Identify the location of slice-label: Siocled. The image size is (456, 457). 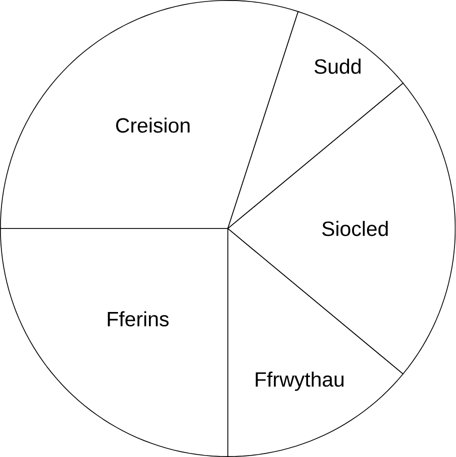
(355, 228).